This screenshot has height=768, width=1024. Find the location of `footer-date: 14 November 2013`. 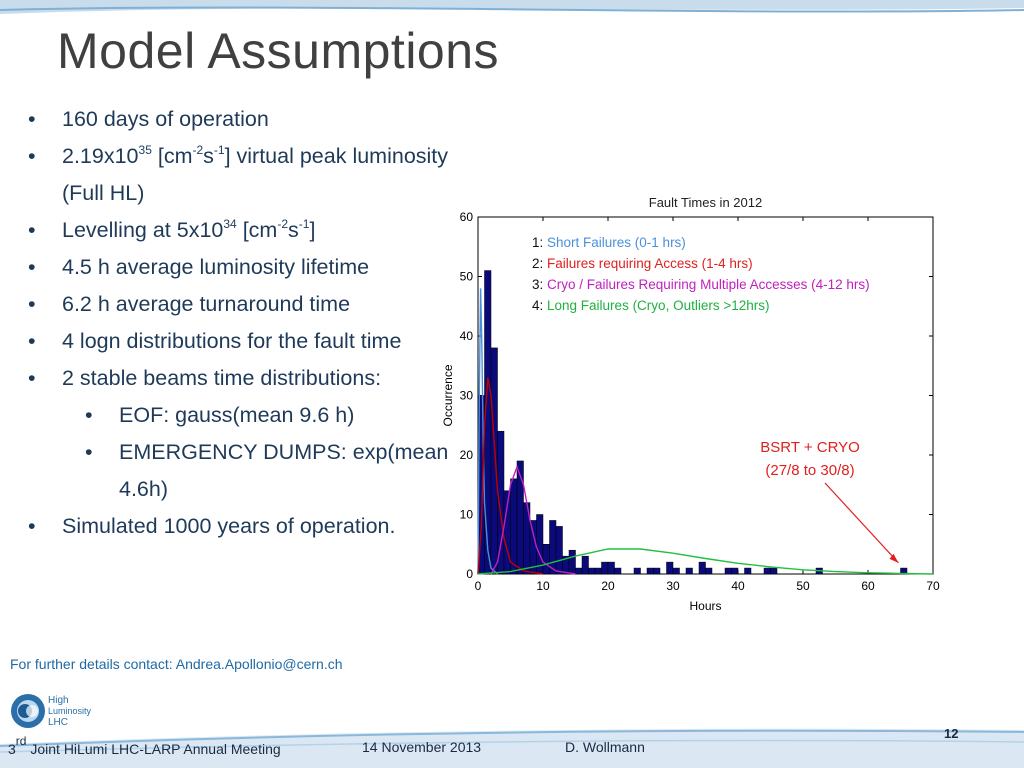

footer-date: 14 November 2013 is located at coordinates (422, 747).